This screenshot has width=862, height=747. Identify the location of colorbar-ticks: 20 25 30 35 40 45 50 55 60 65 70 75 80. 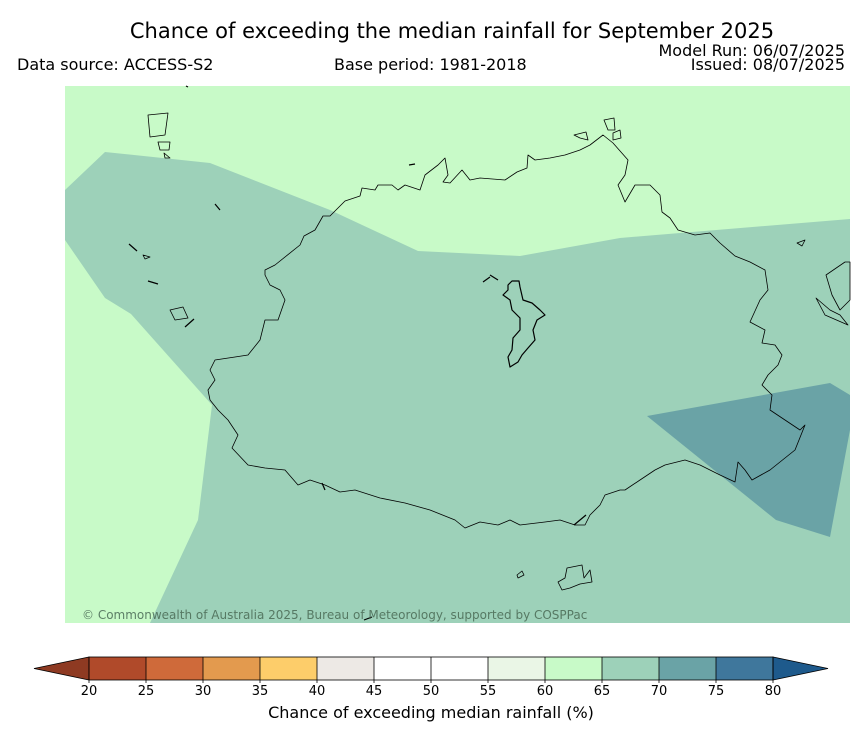
(431, 678).